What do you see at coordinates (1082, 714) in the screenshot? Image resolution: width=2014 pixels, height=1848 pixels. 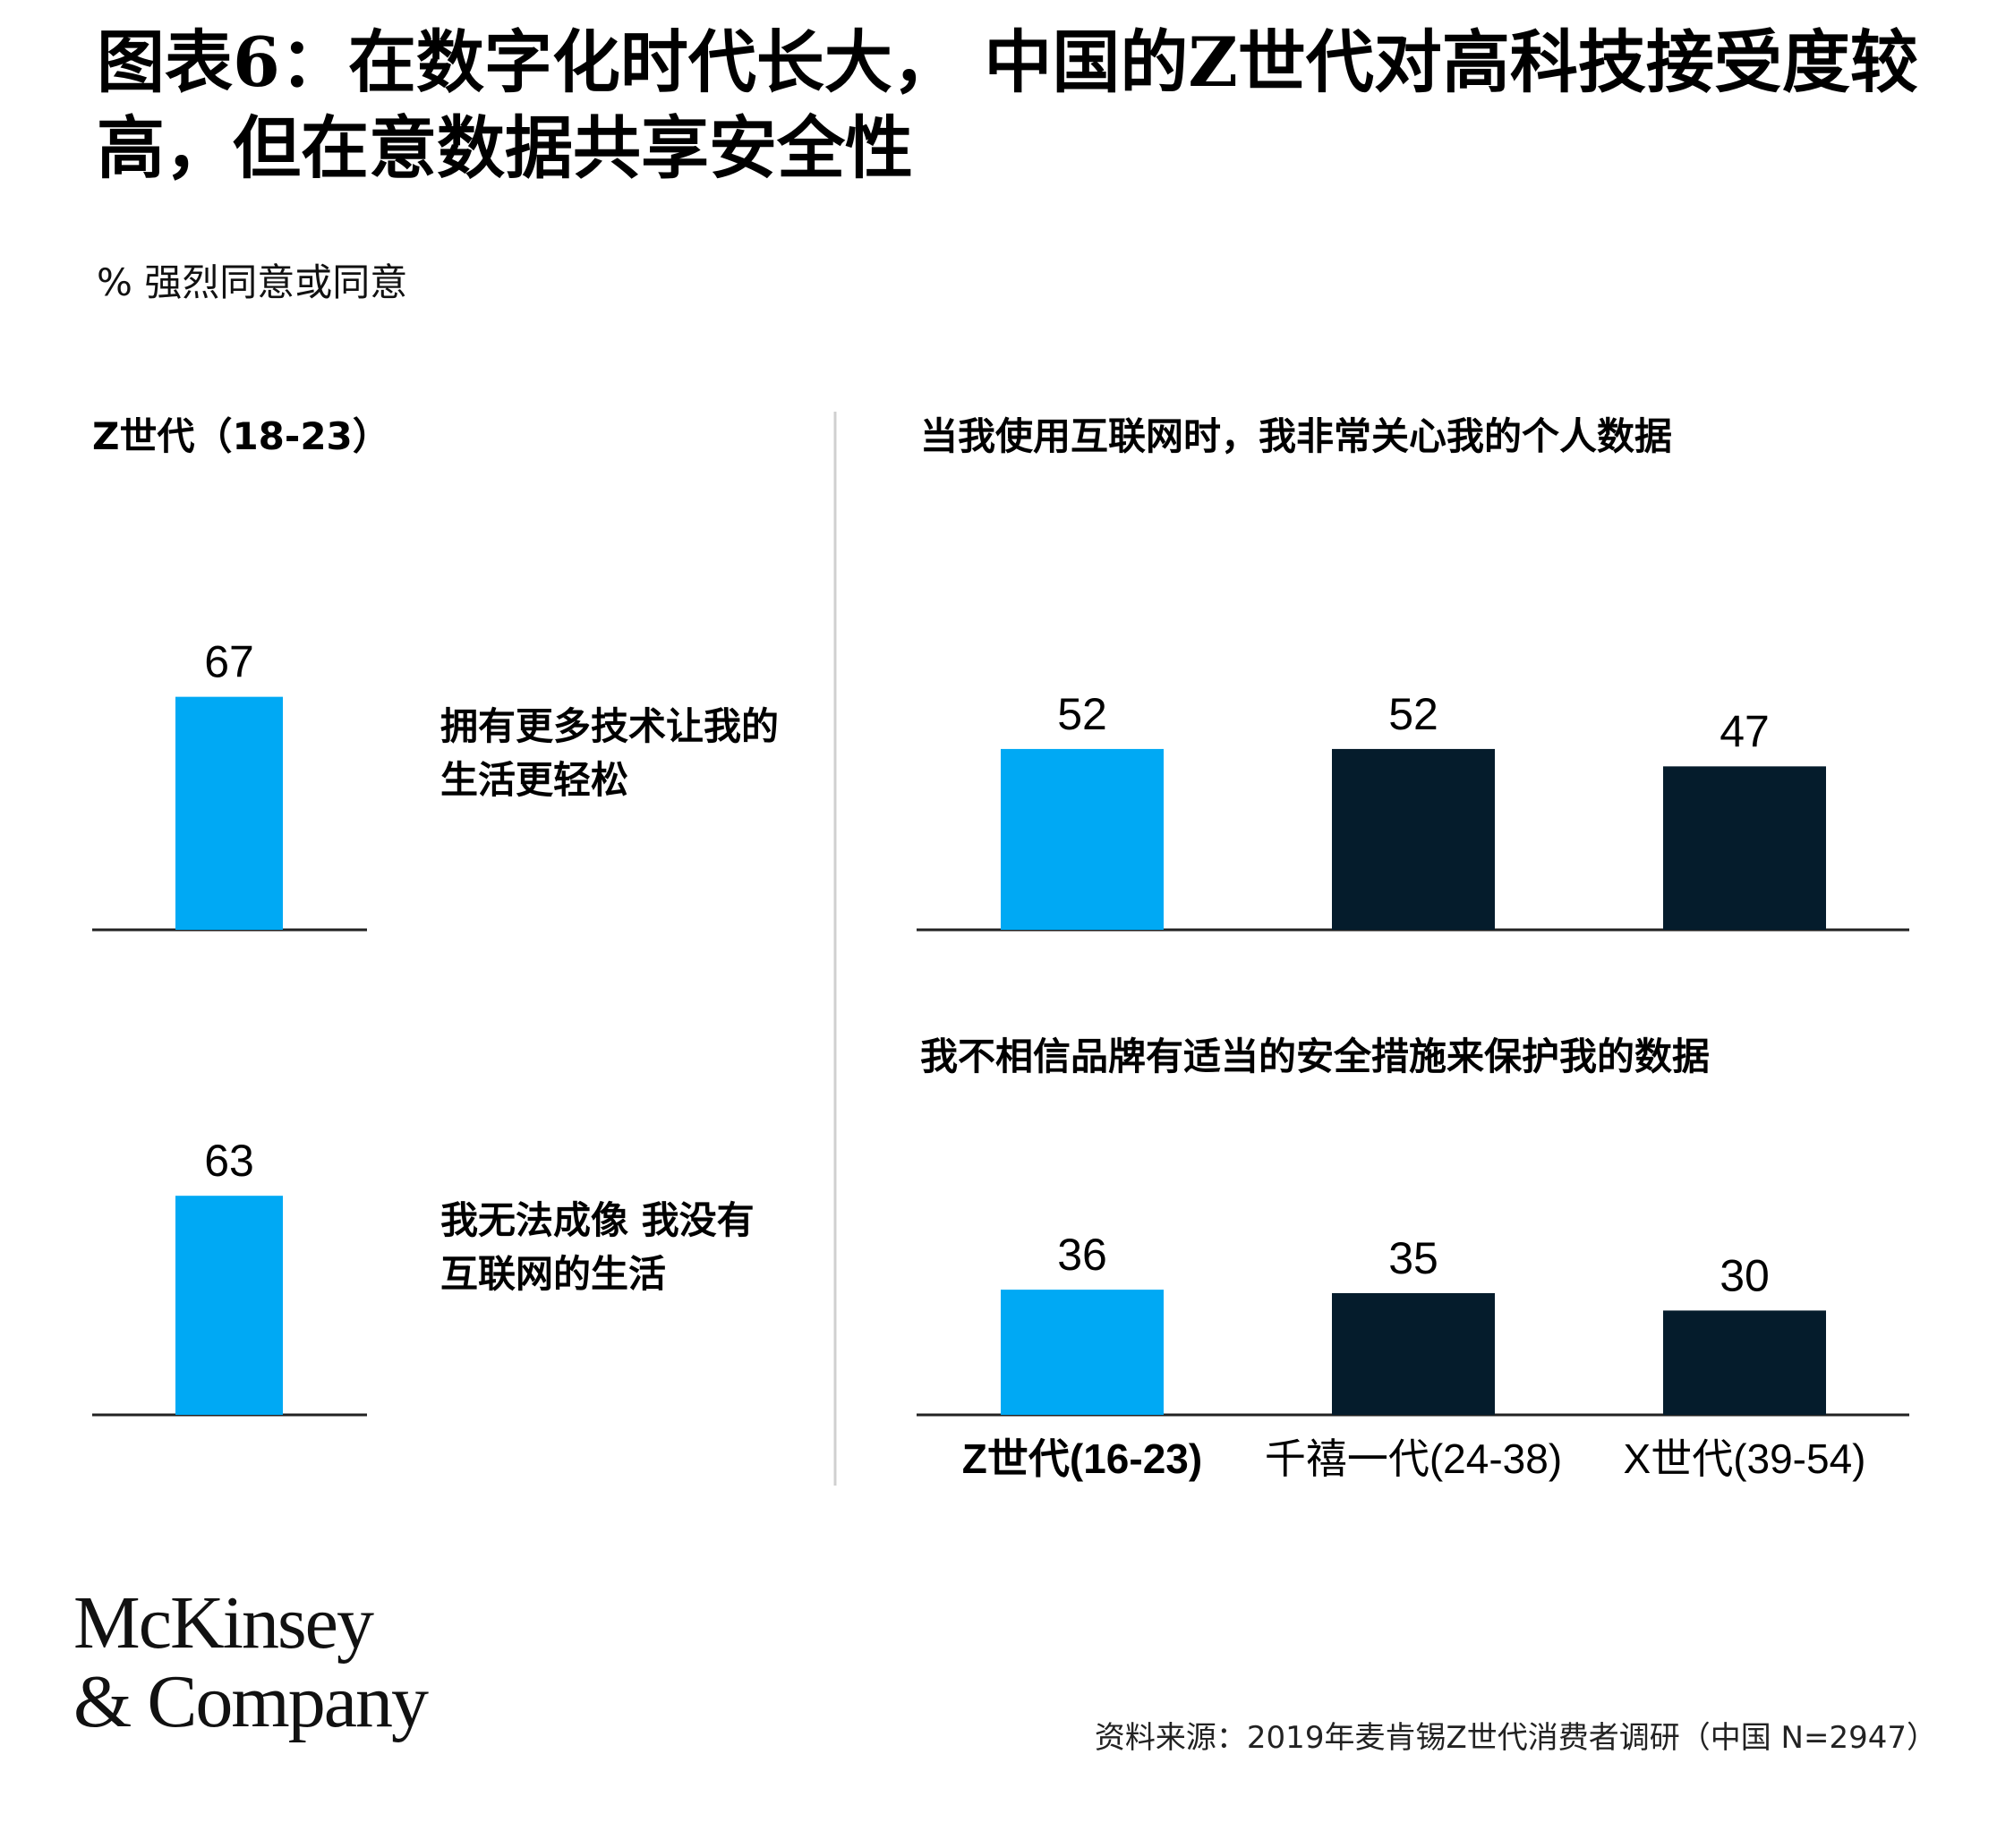 I see `value-label-right1-0: 52` at bounding box center [1082, 714].